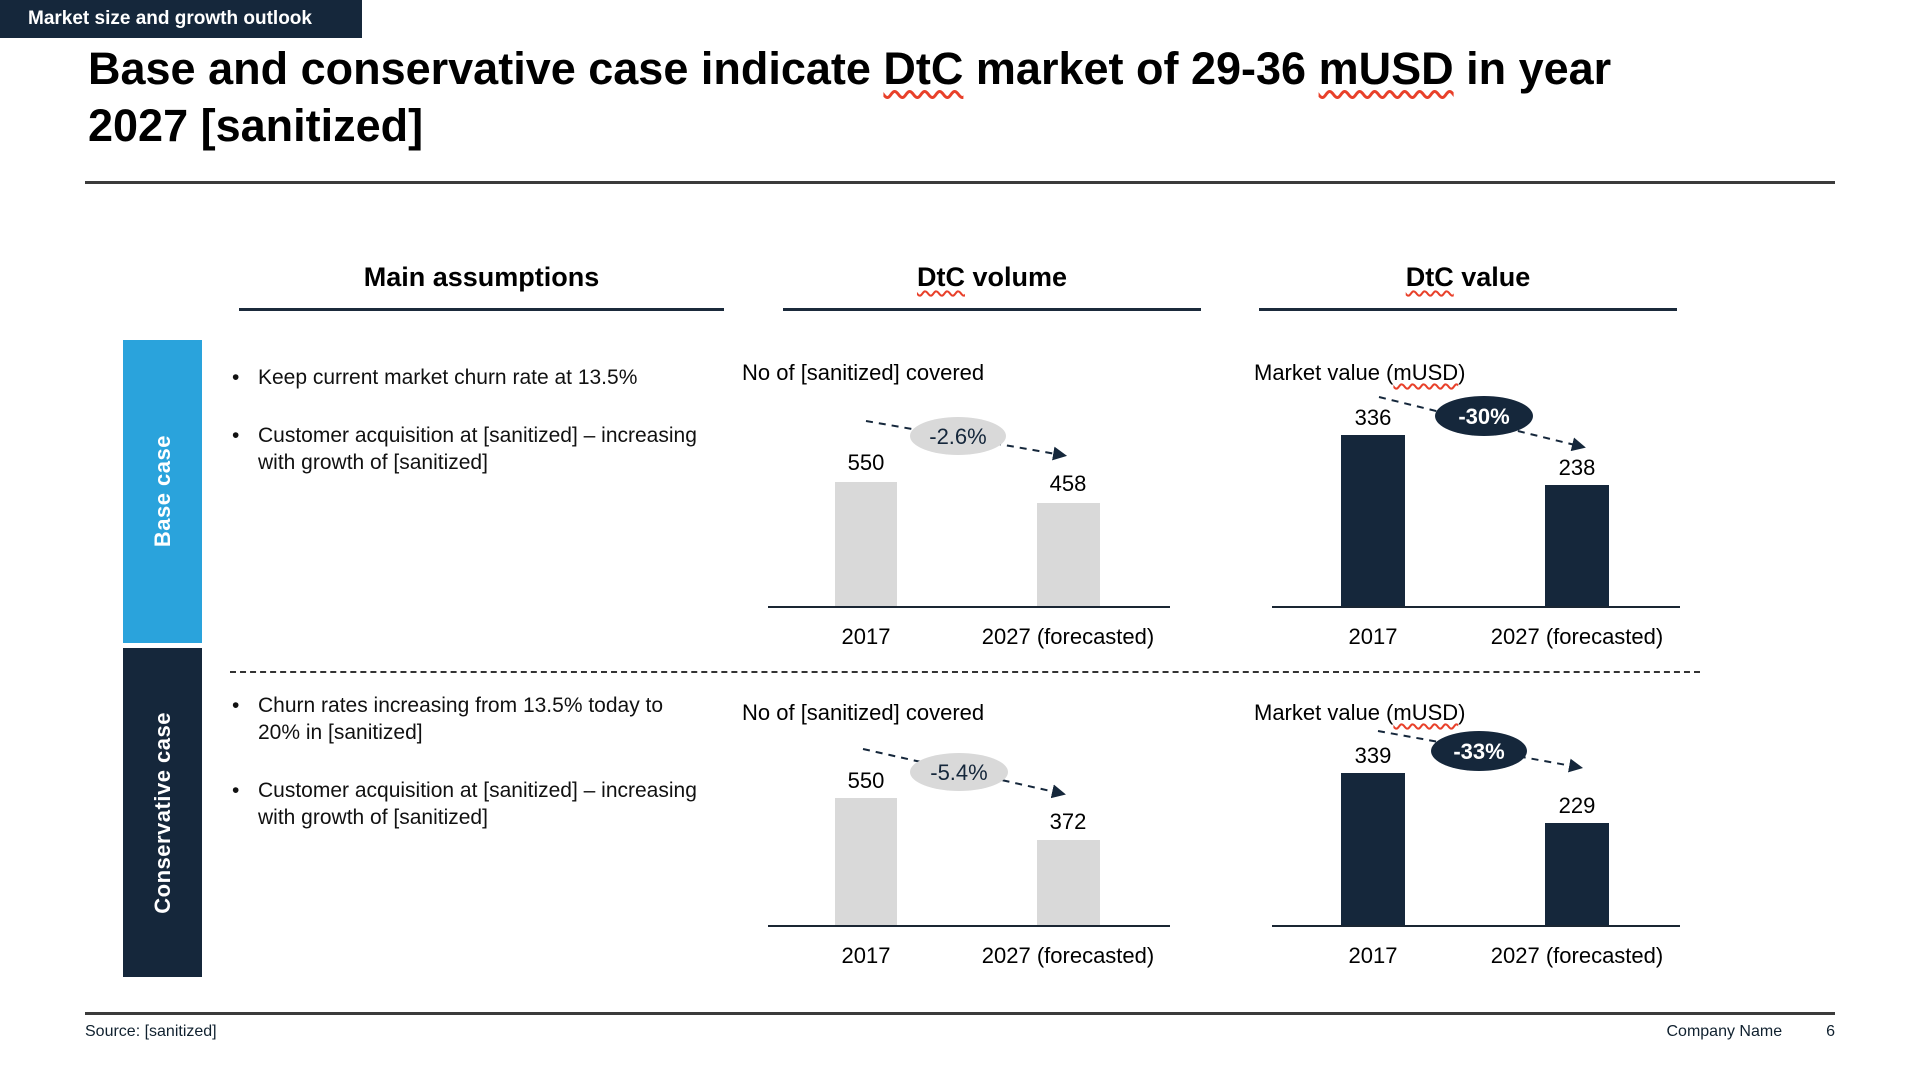  I want to click on trend-annotation: -33%, so click(1480, 751).